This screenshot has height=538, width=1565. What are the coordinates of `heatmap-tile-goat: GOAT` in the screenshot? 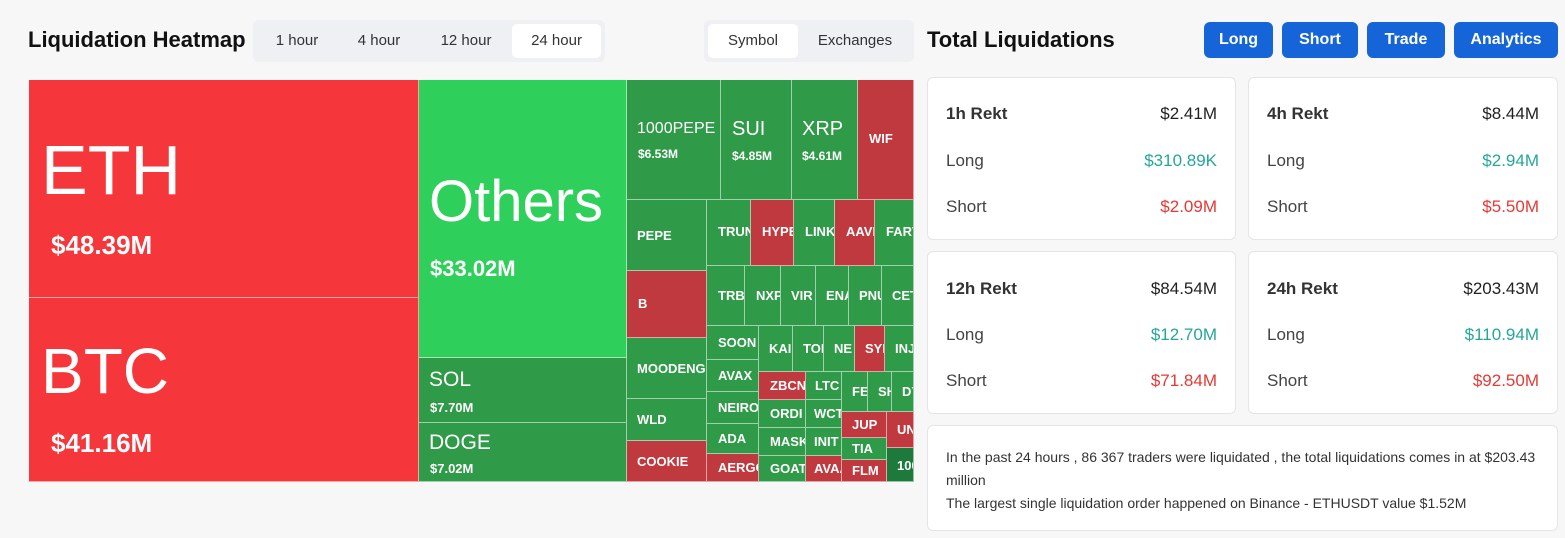 It's located at (782, 469).